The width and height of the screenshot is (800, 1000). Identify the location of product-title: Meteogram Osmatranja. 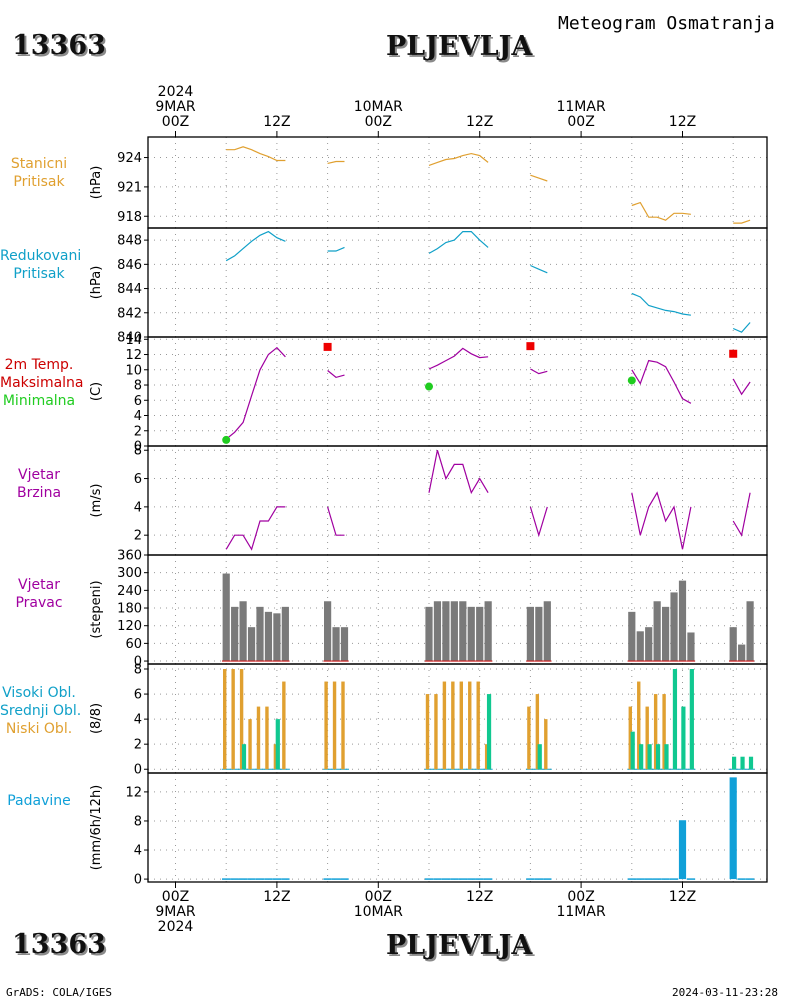
(666, 23).